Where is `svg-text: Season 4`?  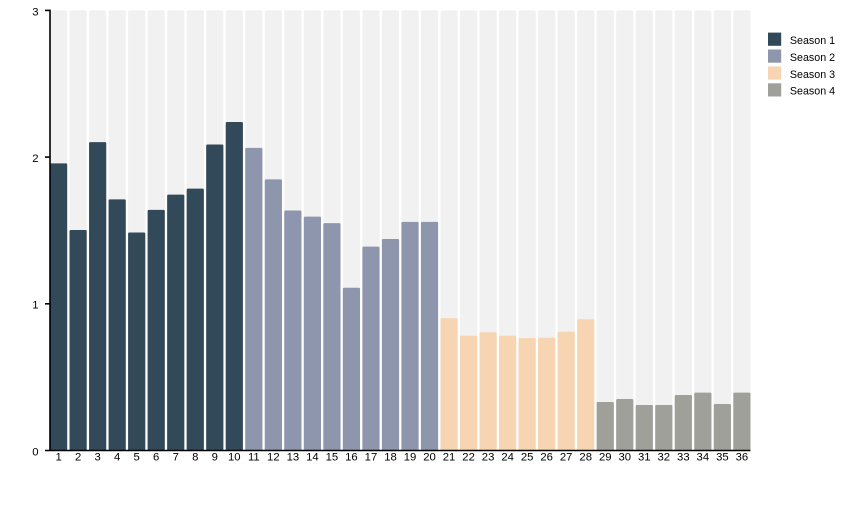 svg-text: Season 4 is located at coordinates (812, 92).